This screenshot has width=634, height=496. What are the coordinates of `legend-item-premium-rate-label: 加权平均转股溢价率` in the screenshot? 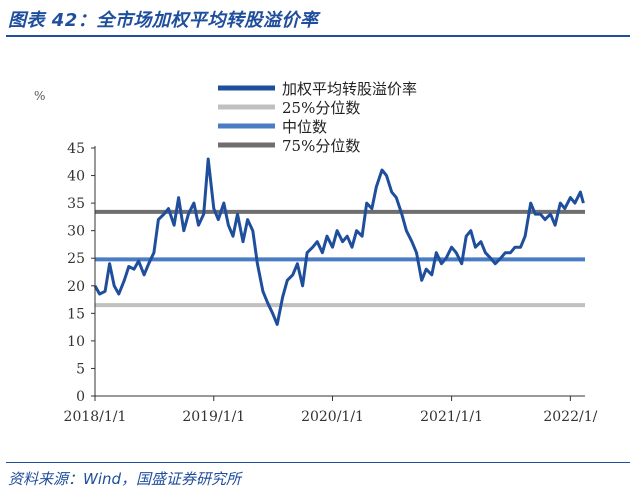 It's located at (349, 89).